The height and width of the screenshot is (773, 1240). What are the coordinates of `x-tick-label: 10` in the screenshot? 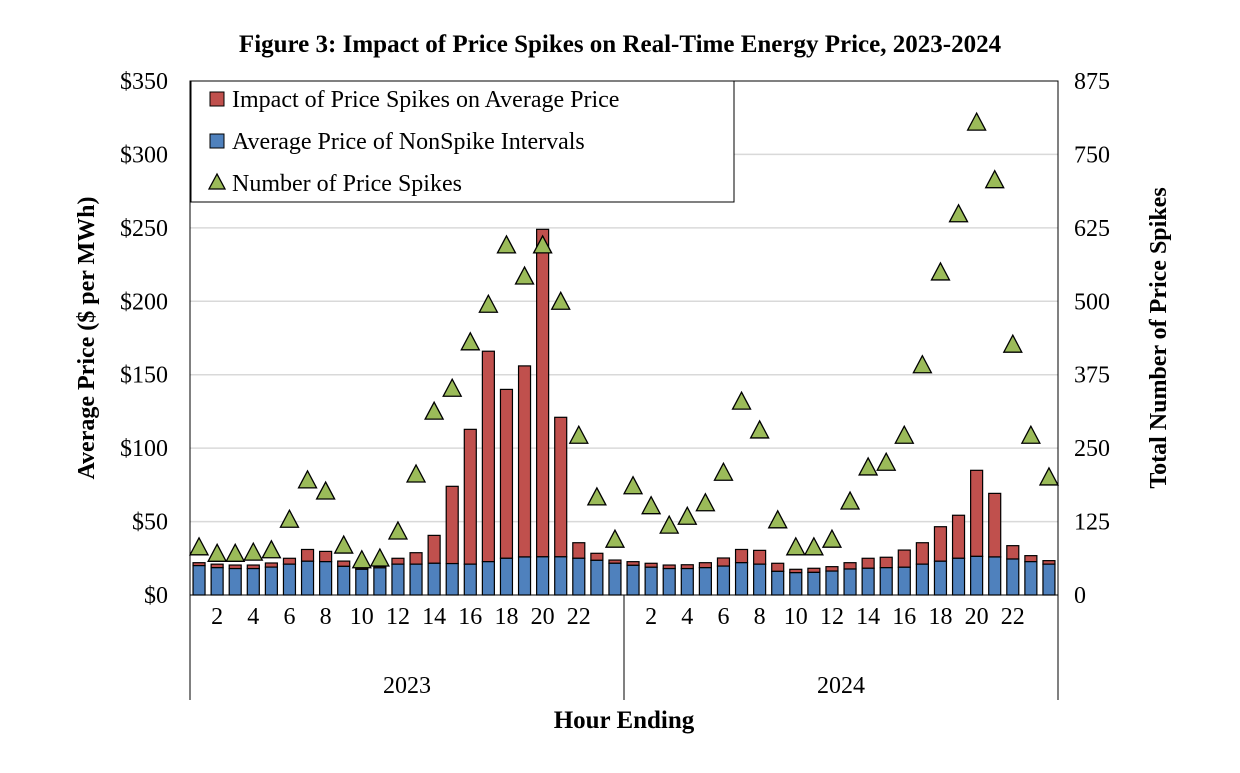 It's located at (362, 617).